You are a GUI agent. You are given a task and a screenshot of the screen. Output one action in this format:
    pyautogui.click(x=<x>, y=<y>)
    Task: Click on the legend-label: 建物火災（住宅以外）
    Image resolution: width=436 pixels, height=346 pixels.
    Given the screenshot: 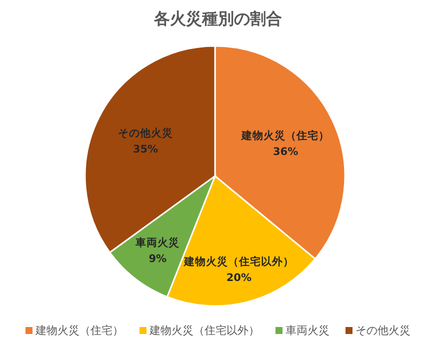 What is the action you would take?
    pyautogui.click(x=204, y=330)
    